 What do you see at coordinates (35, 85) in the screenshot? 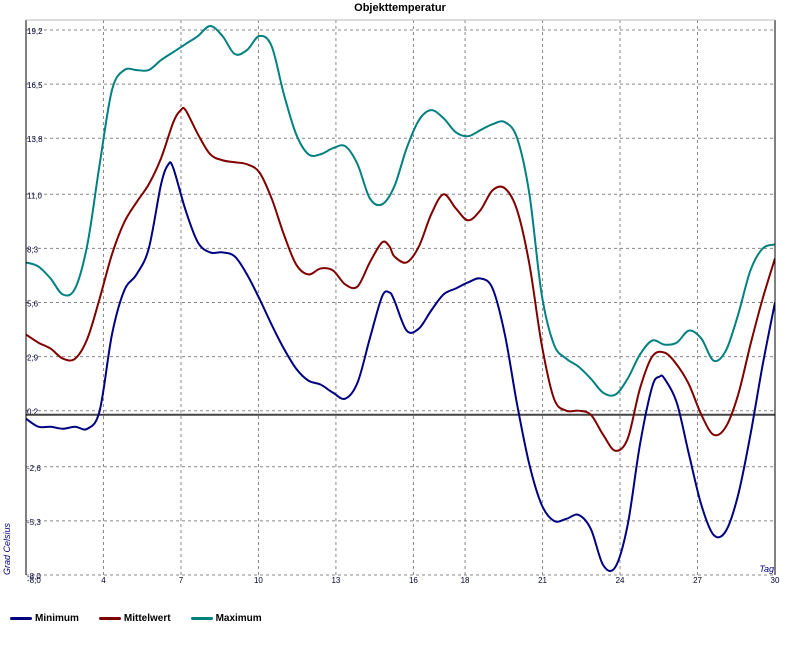
I see `y-tick-label: 16,5` at bounding box center [35, 85].